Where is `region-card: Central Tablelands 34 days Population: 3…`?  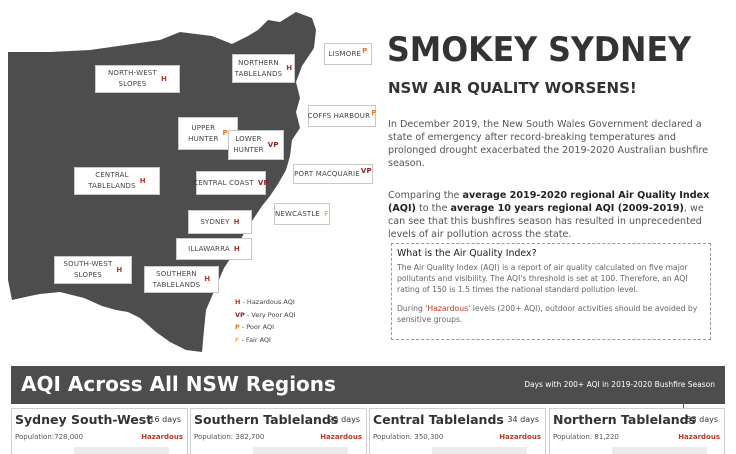
region-card: Central Tablelands 34 days Population: 3… is located at coordinates (457, 431).